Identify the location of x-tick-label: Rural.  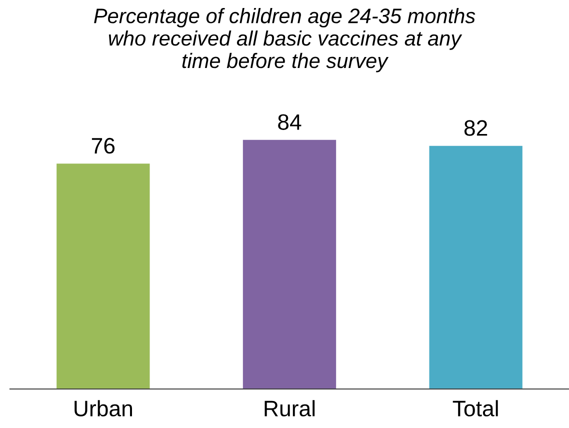
(289, 408).